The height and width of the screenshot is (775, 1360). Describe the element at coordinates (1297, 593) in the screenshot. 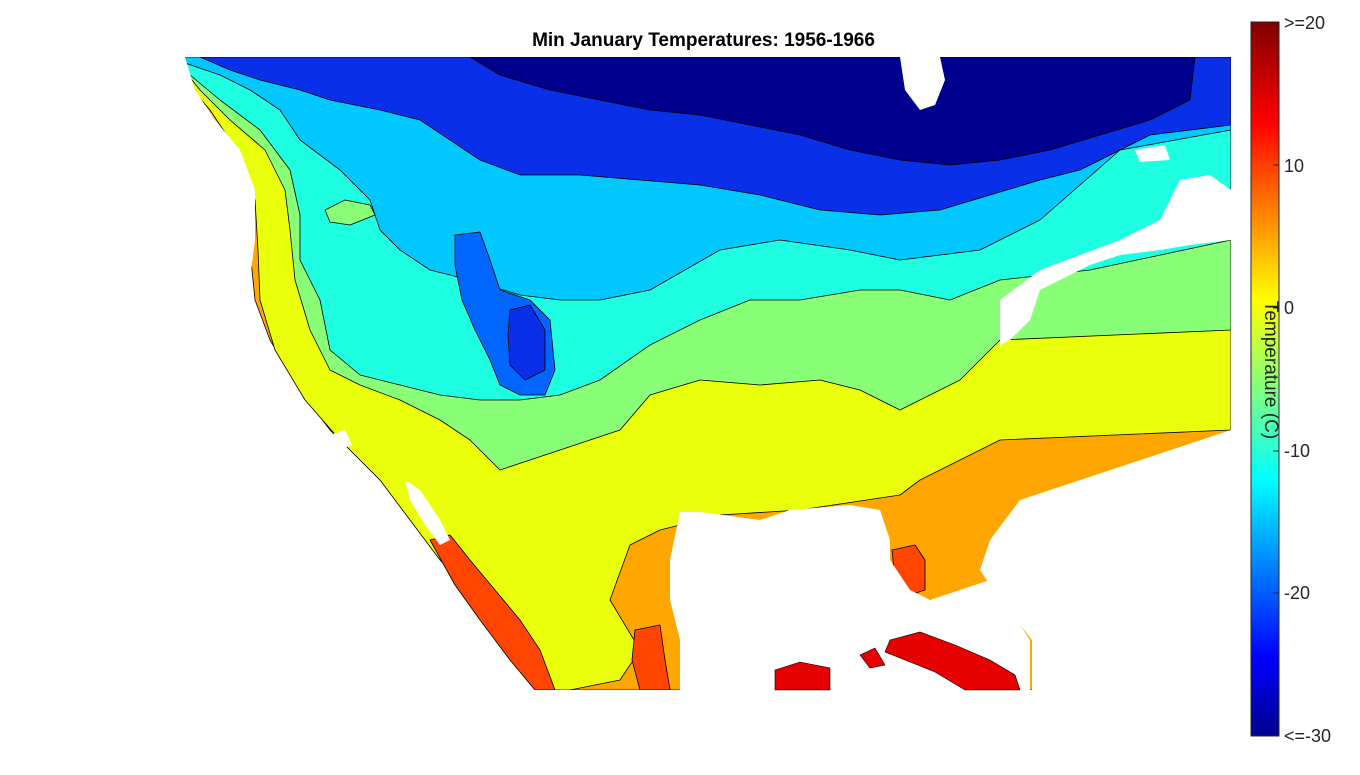

I see `colorbar-tick-label: -20` at that location.